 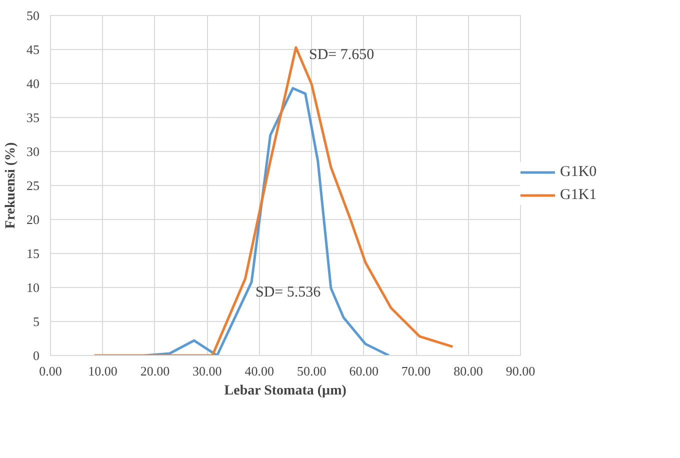 I want to click on x-tick-label: 0.00, so click(x=50, y=371).